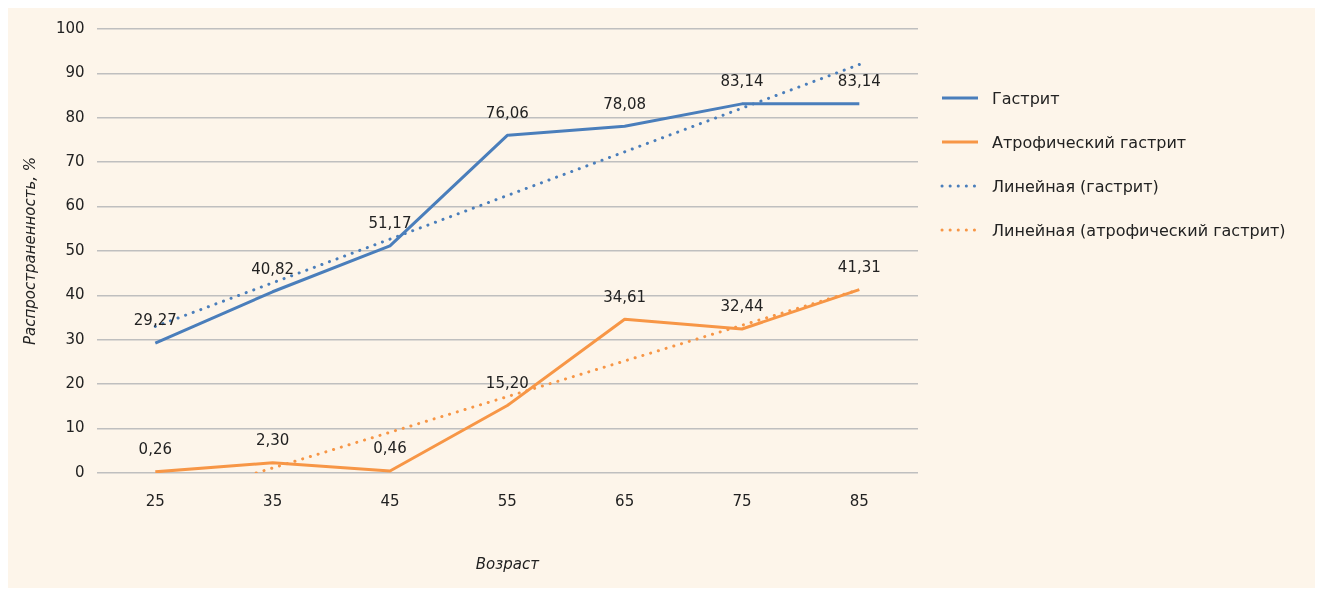 The image size is (1323, 596). What do you see at coordinates (742, 306) in the screenshot?
I see `data-label: 32,44` at bounding box center [742, 306].